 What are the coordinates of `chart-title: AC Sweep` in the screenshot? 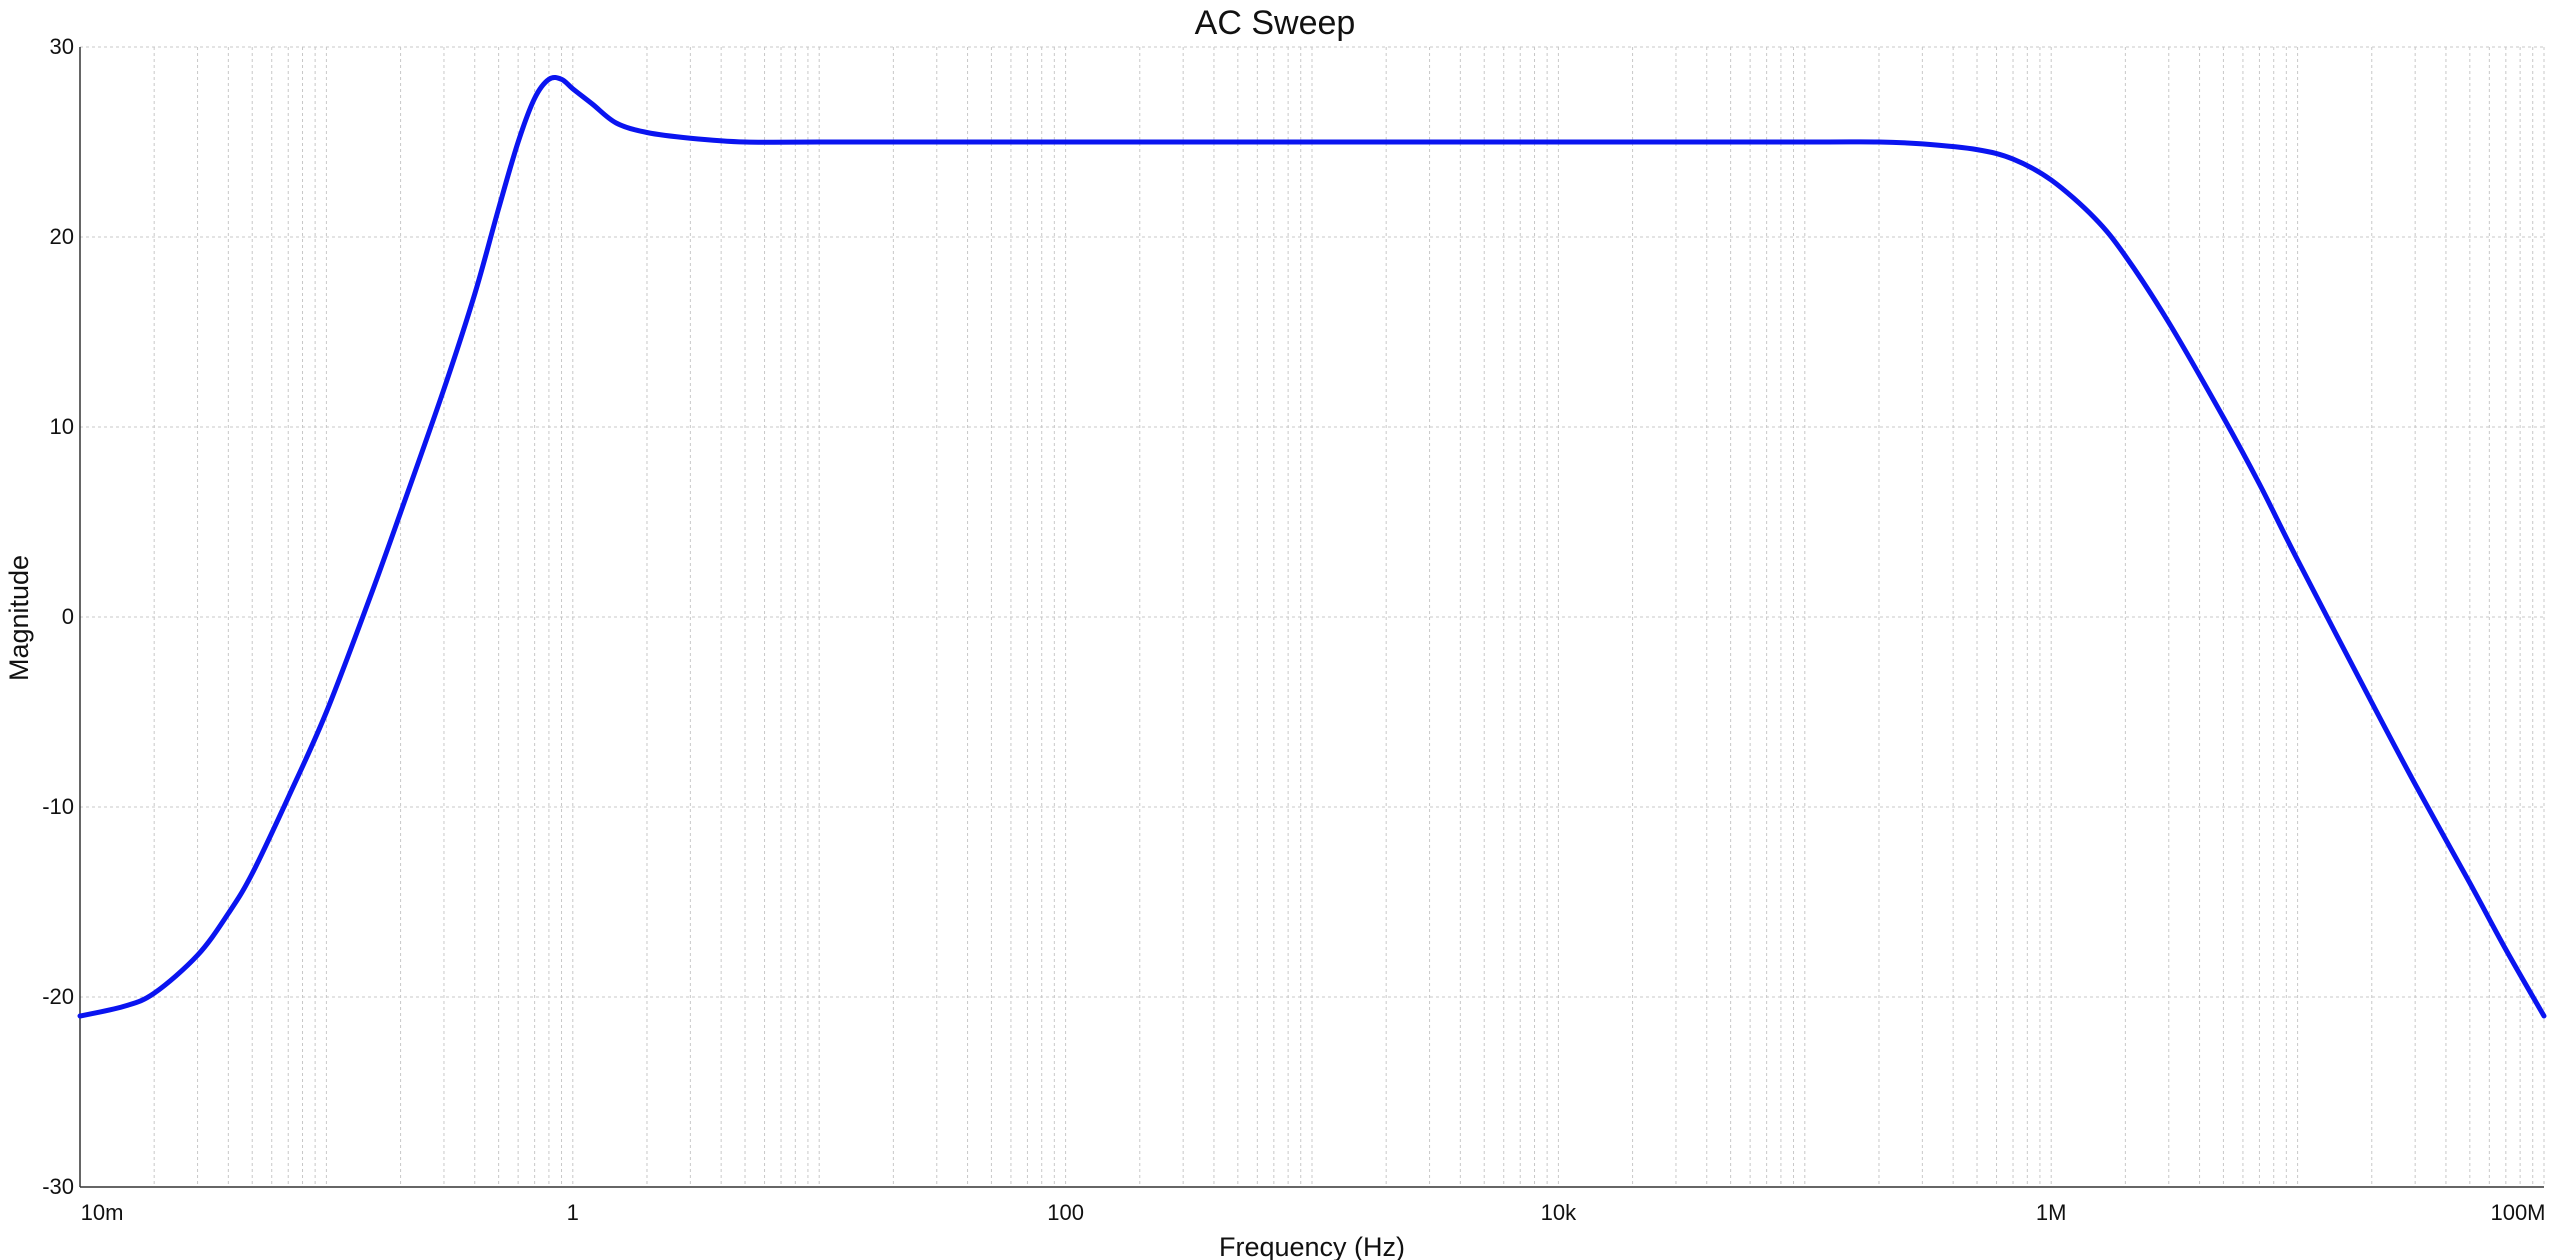 It's located at (1275, 23).